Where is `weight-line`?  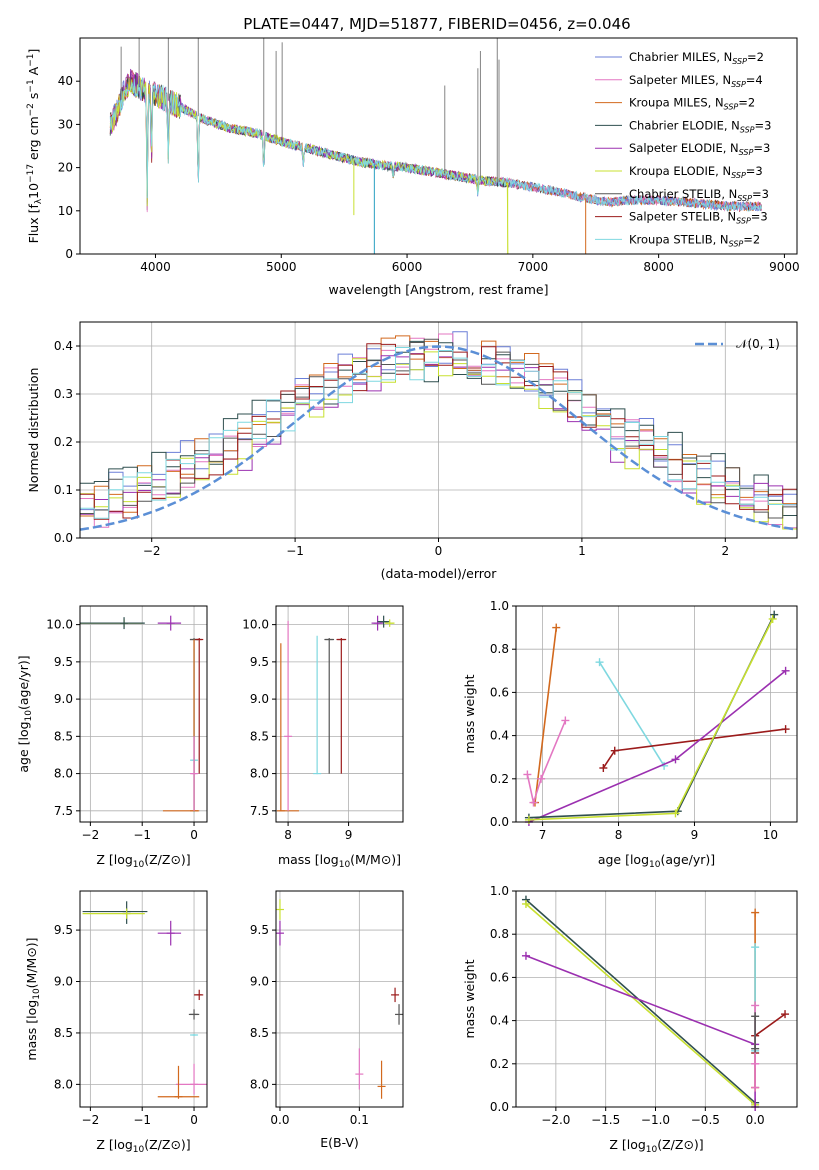 weight-line is located at coordinates (640, 1031).